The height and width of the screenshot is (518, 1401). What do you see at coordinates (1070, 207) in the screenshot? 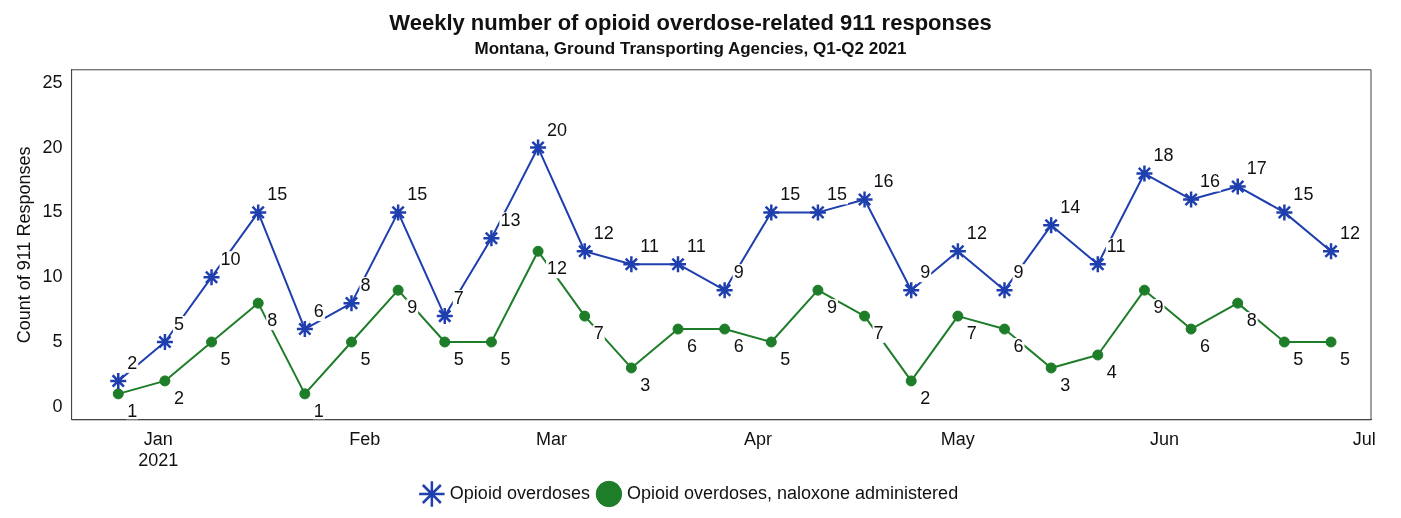
I see `data-label: 14` at bounding box center [1070, 207].